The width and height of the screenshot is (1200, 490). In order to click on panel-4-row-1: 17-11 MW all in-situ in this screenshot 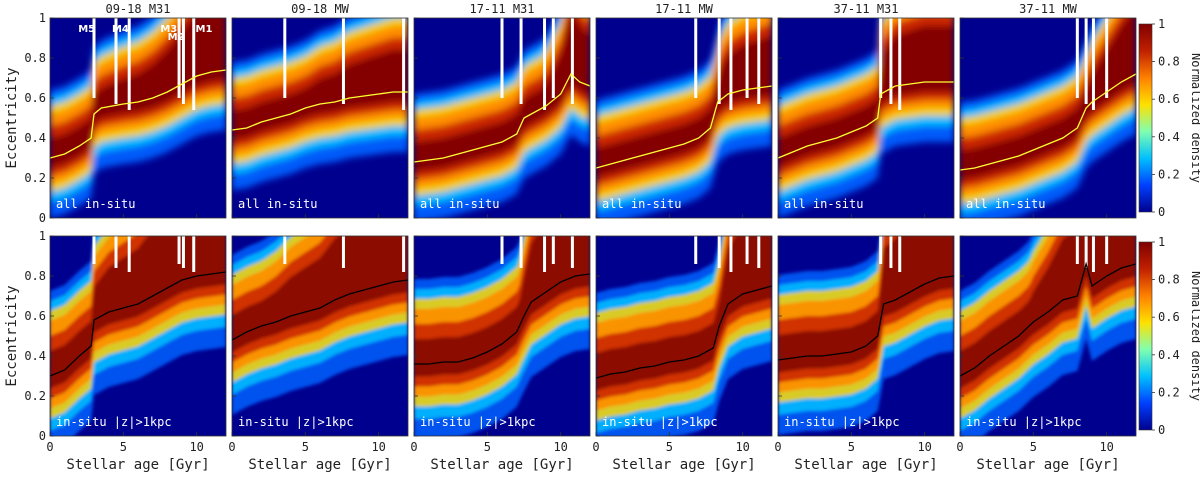, I will do `click(684, 110)`.